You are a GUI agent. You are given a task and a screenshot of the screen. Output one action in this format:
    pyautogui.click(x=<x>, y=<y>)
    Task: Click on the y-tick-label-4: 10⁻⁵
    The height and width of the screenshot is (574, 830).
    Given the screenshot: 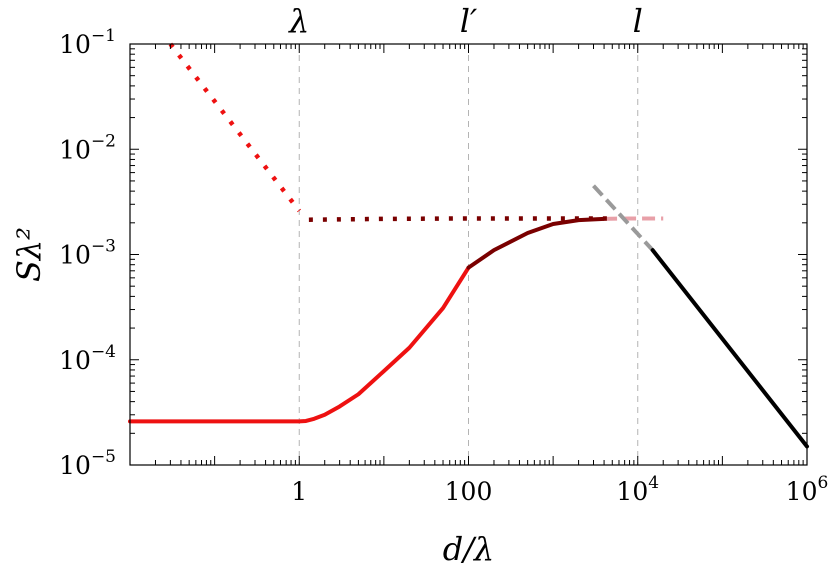 What is the action you would take?
    pyautogui.click(x=87, y=463)
    